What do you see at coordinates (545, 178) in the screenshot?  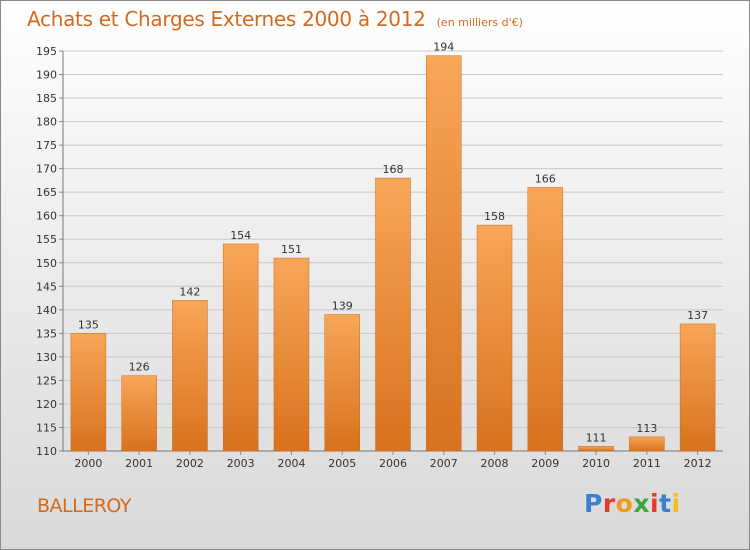 I see `bar-value-label: 166` at bounding box center [545, 178].